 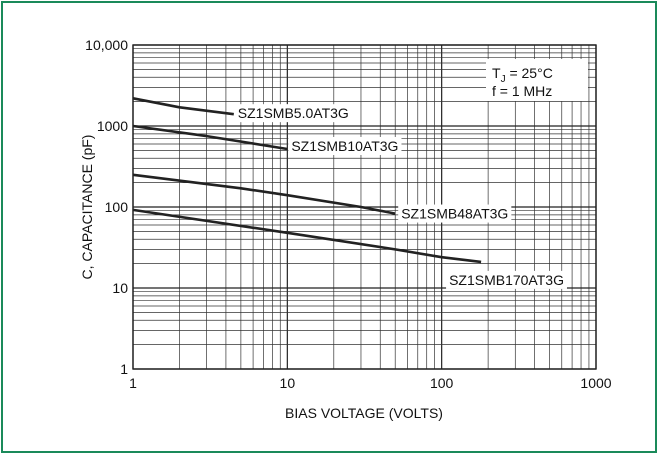 I want to click on series-label-2: SZ1SMB10AT3G, so click(x=344, y=146).